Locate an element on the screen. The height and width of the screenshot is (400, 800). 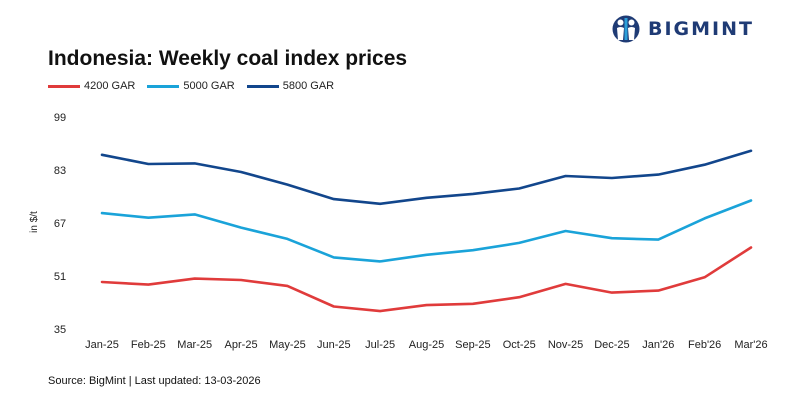
x-tick-label: Jan-25 is located at coordinates (102, 345).